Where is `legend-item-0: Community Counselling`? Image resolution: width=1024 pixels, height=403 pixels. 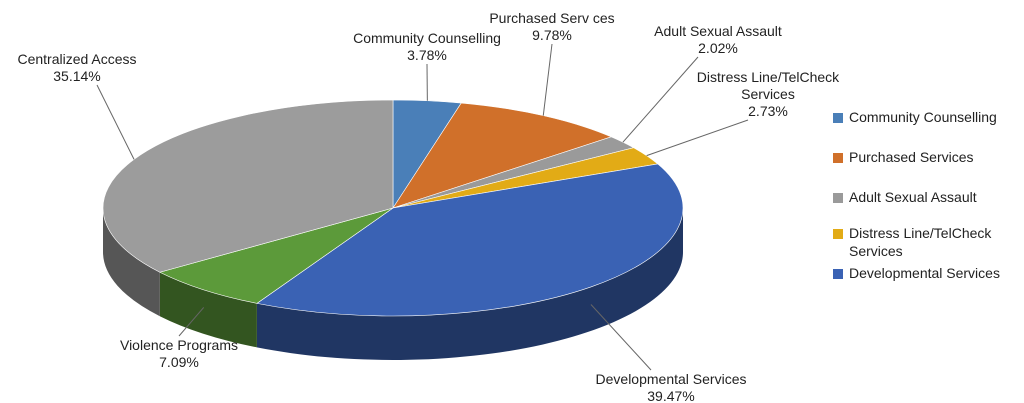
legend-item-0: Community Counselling is located at coordinates (915, 117).